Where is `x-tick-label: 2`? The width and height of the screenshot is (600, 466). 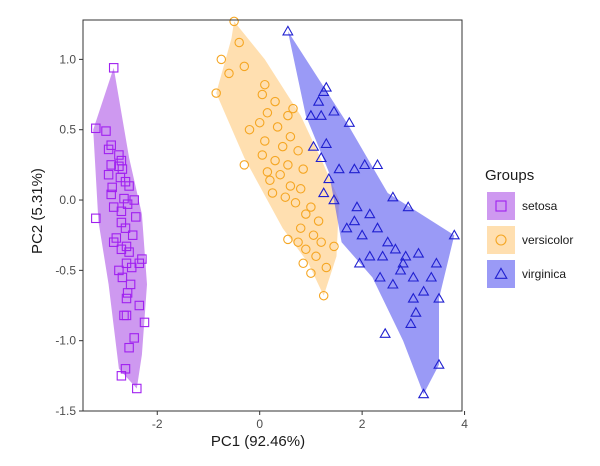
x-tick-label: 2 is located at coordinates (362, 424).